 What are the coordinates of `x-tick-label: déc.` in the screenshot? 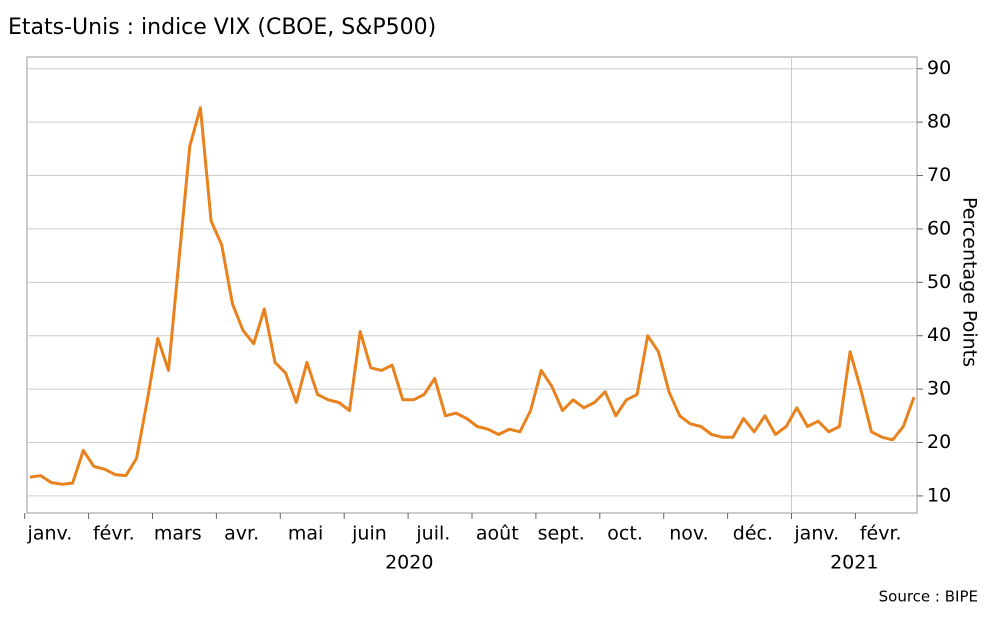 It's located at (753, 534).